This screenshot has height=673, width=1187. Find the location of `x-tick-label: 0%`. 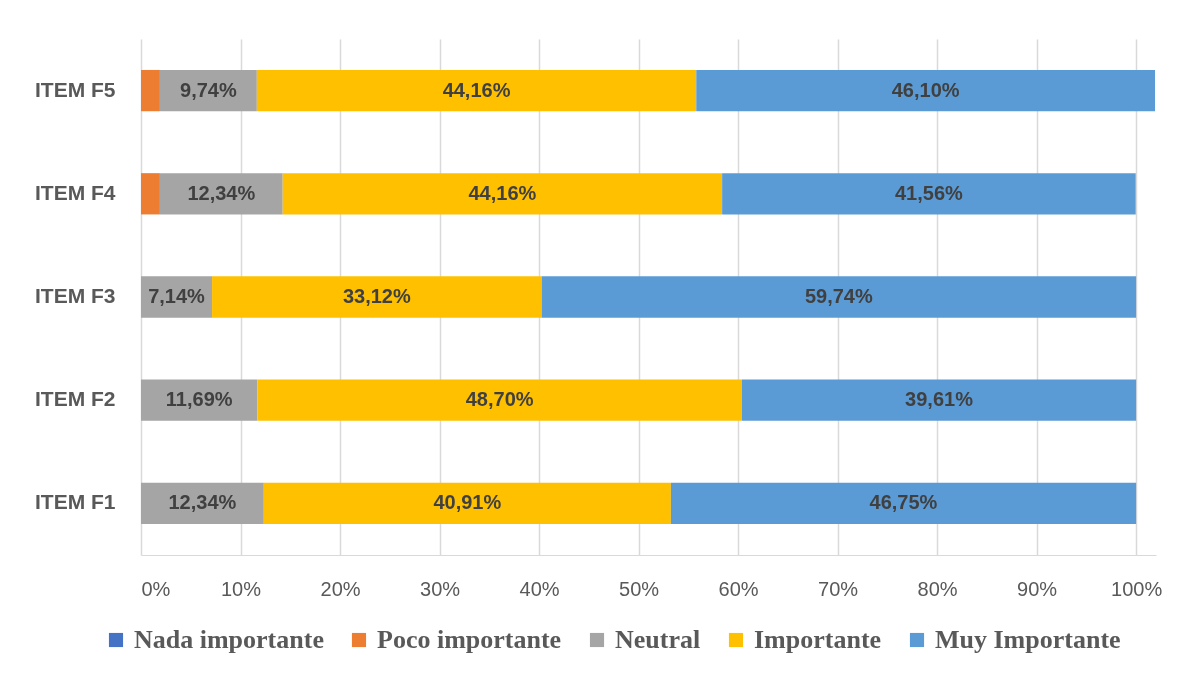

x-tick-label: 0% is located at coordinates (156, 588).